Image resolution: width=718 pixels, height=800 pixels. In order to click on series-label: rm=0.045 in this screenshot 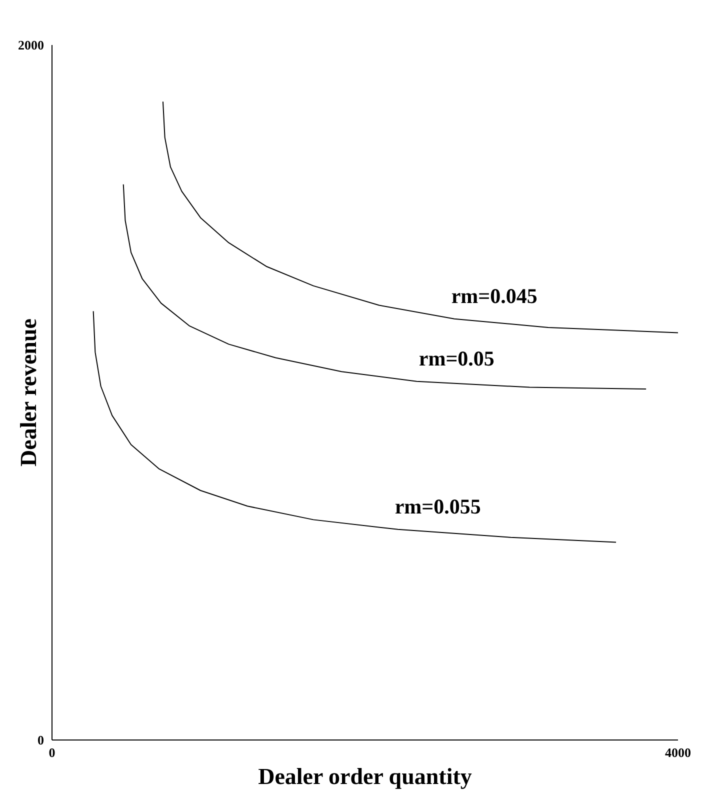, I will do `click(494, 296)`.